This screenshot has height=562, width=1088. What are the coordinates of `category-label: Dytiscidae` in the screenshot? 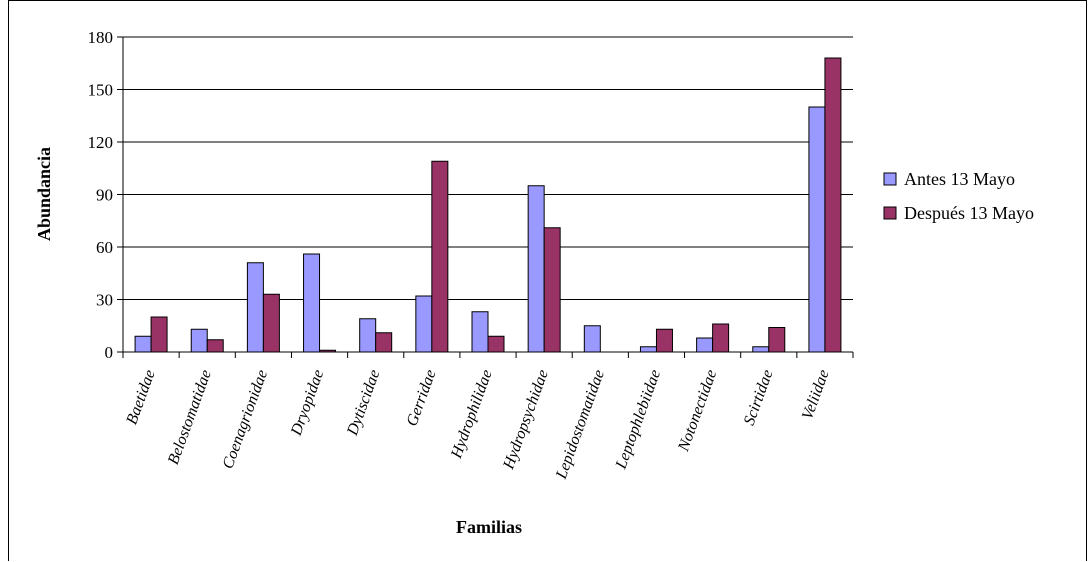 It's located at (364, 403).